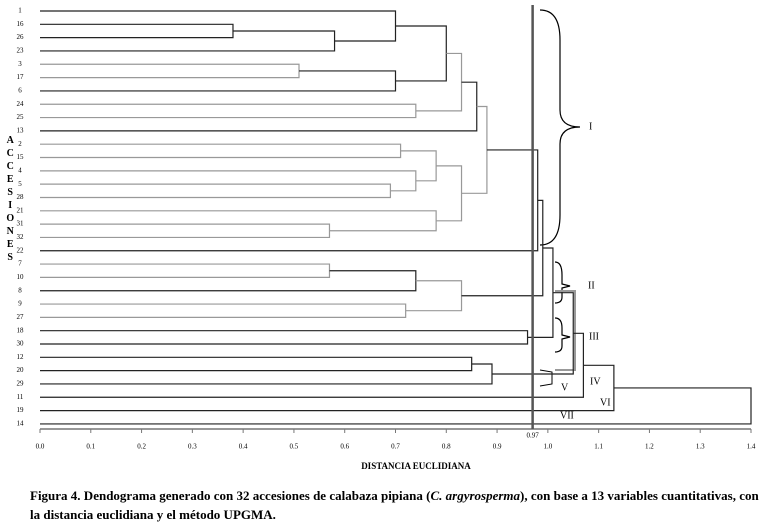 The width and height of the screenshot is (766, 531). Describe the element at coordinates (21, 210) in the screenshot. I see `leaf-label: 21` at that location.